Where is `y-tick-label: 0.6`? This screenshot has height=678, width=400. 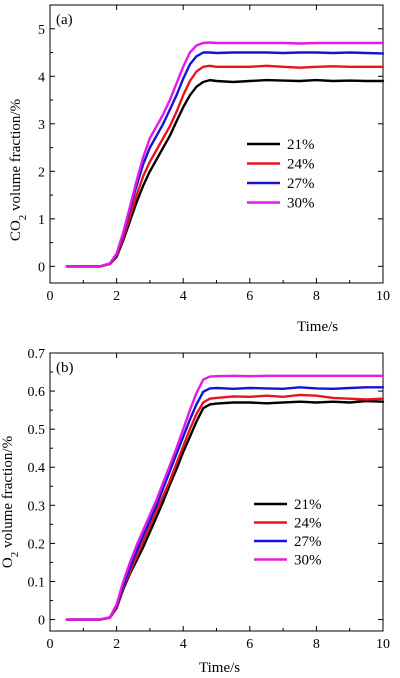
y-tick-label: 0.6 is located at coordinates (37, 392).